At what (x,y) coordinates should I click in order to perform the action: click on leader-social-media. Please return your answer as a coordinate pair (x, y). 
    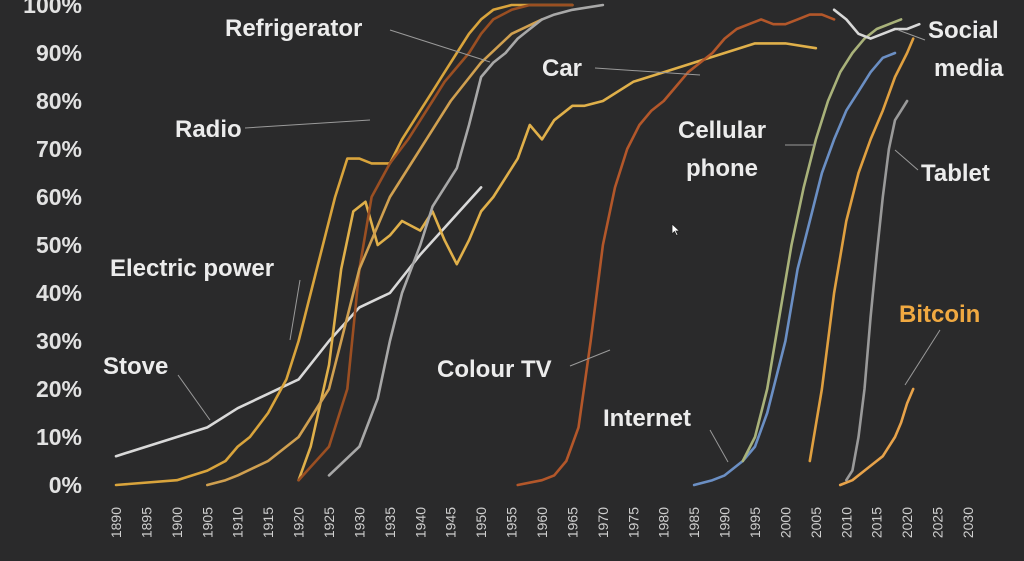
    Looking at the image, I should click on (911, 35).